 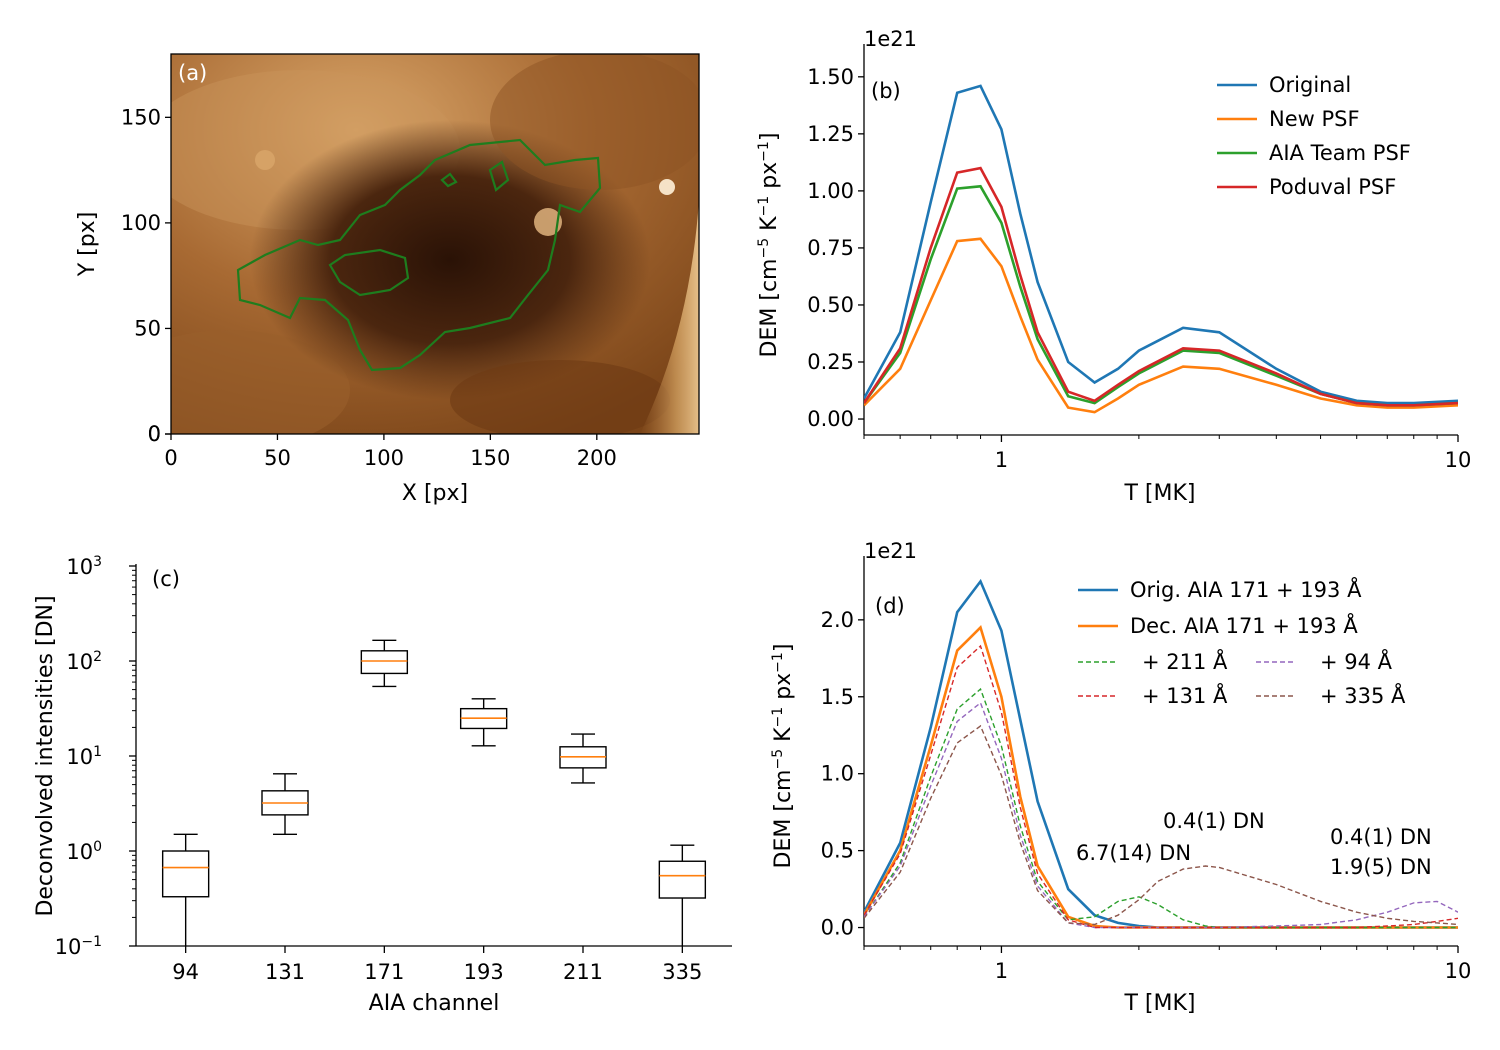 What do you see at coordinates (837, 774) in the screenshot?
I see `y-tick-label: 1.0` at bounding box center [837, 774].